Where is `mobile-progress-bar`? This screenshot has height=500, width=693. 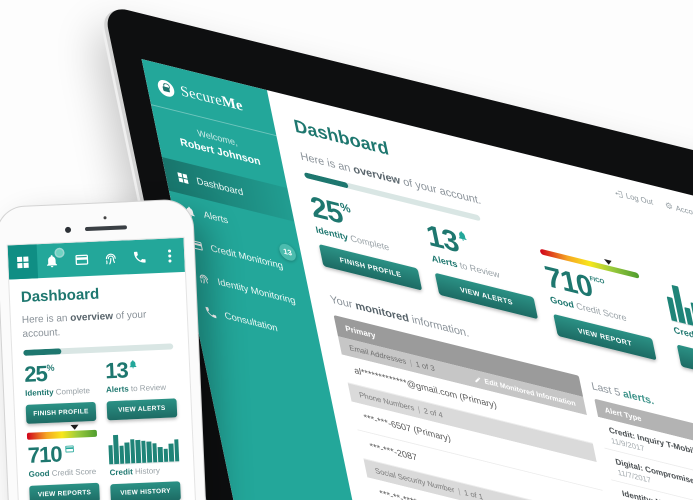 mobile-progress-bar is located at coordinates (98, 349).